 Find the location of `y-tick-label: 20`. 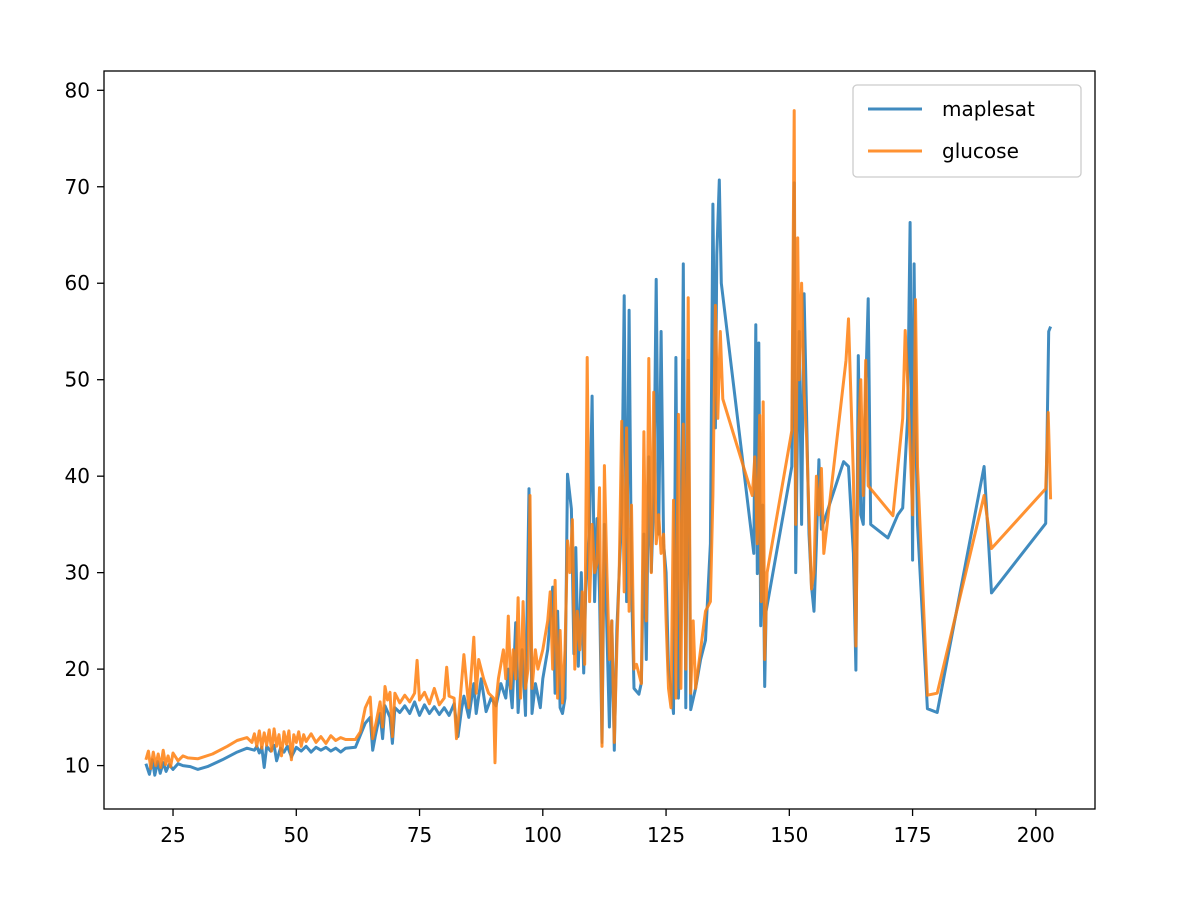

y-tick-label: 20 is located at coordinates (77, 669).